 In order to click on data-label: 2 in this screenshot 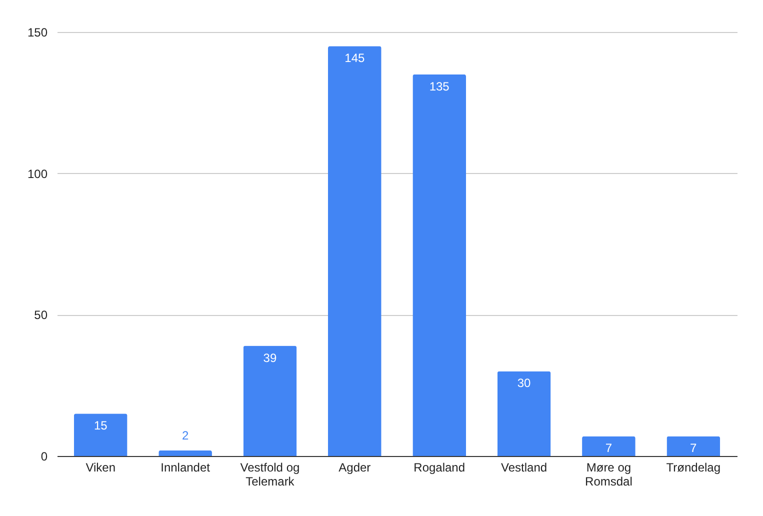, I will do `click(185, 435)`.